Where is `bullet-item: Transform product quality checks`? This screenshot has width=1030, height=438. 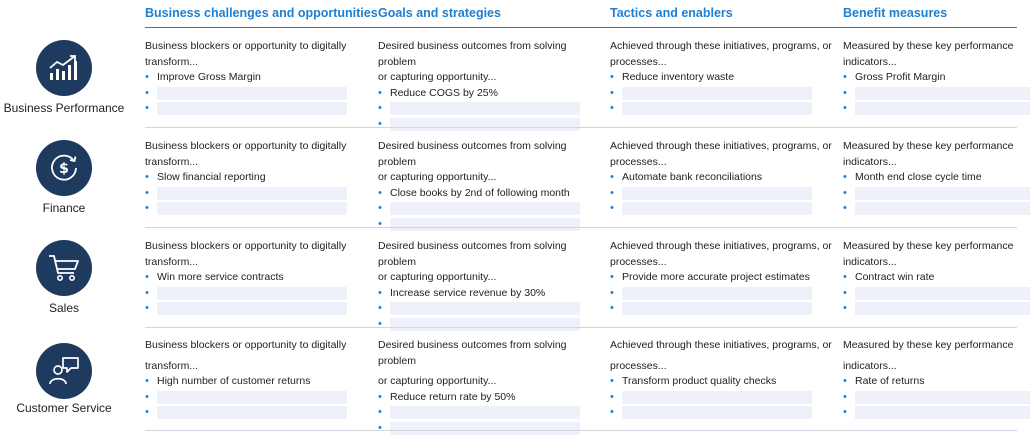
bullet-item: Transform product quality checks is located at coordinates (721, 382).